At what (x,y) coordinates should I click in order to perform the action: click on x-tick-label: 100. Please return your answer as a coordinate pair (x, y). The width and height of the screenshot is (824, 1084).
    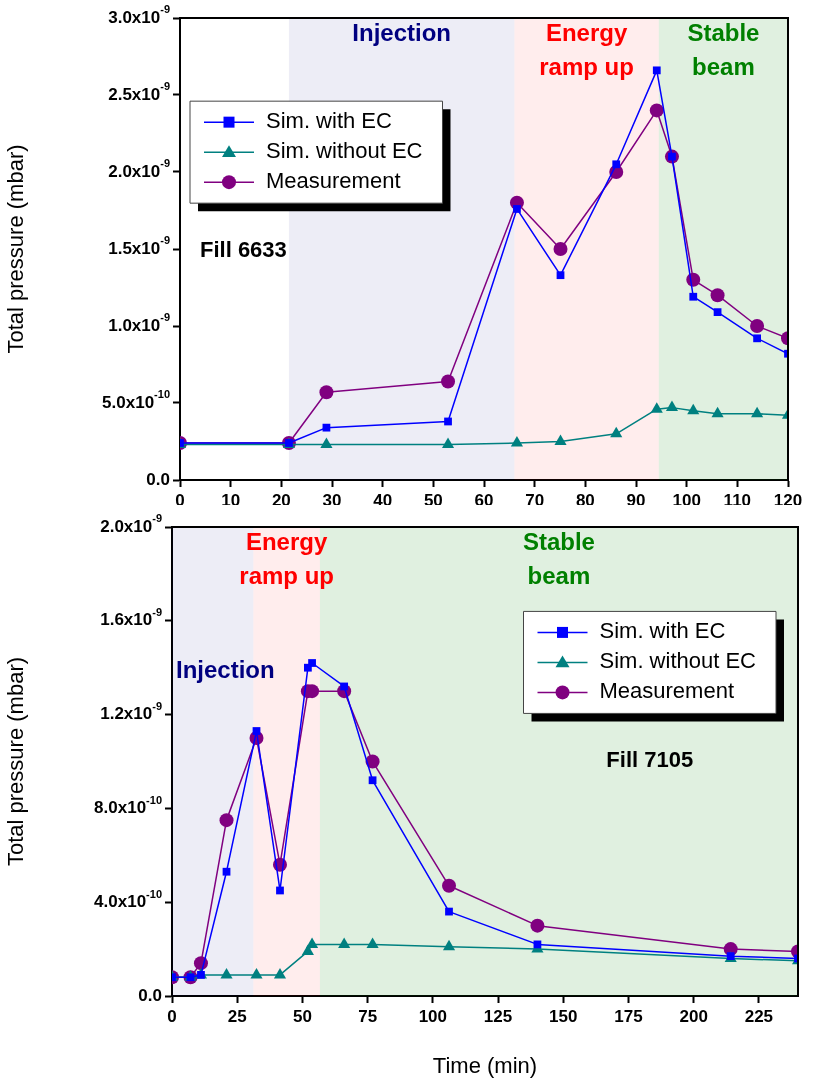
    Looking at the image, I should click on (433, 1016).